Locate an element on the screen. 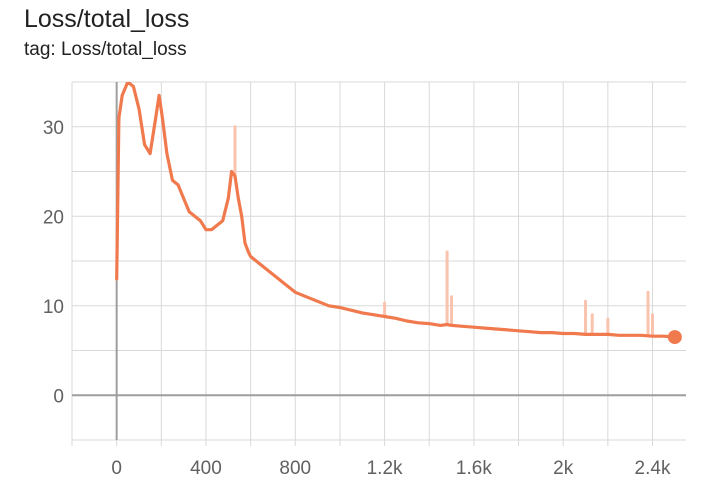 This screenshot has height=492, width=720. x-tick-label: 400 is located at coordinates (206, 468).